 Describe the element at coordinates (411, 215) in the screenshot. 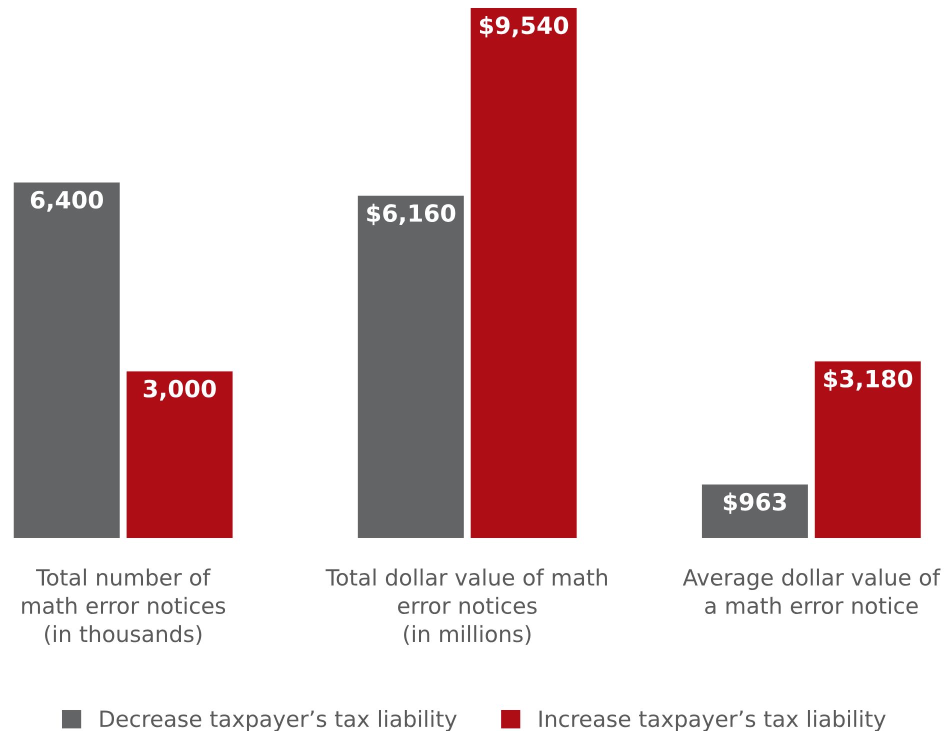

I see `data-label: $6,160` at that location.